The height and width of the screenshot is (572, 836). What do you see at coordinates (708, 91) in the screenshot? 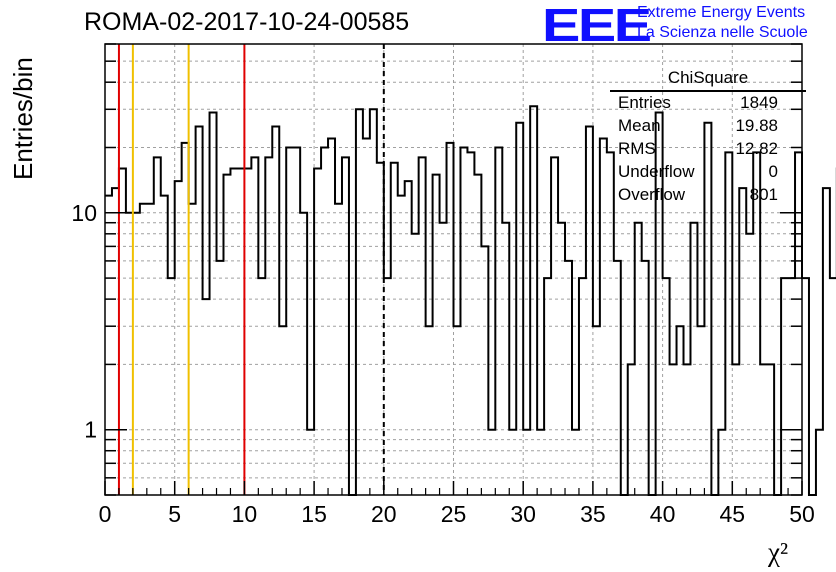
I see `stats-divider` at bounding box center [708, 91].